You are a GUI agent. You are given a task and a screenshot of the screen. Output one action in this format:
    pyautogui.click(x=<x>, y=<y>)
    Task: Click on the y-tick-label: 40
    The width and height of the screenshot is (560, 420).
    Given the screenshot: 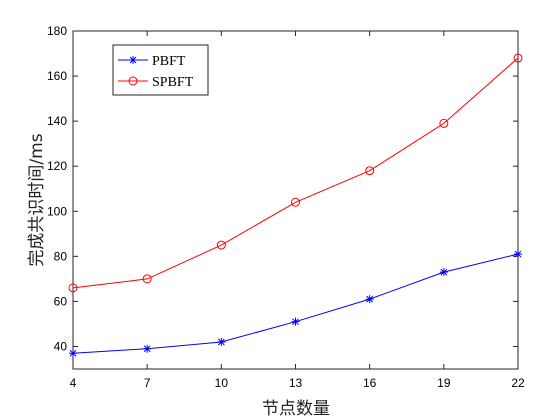 What is the action you would take?
    pyautogui.click(x=61, y=346)
    